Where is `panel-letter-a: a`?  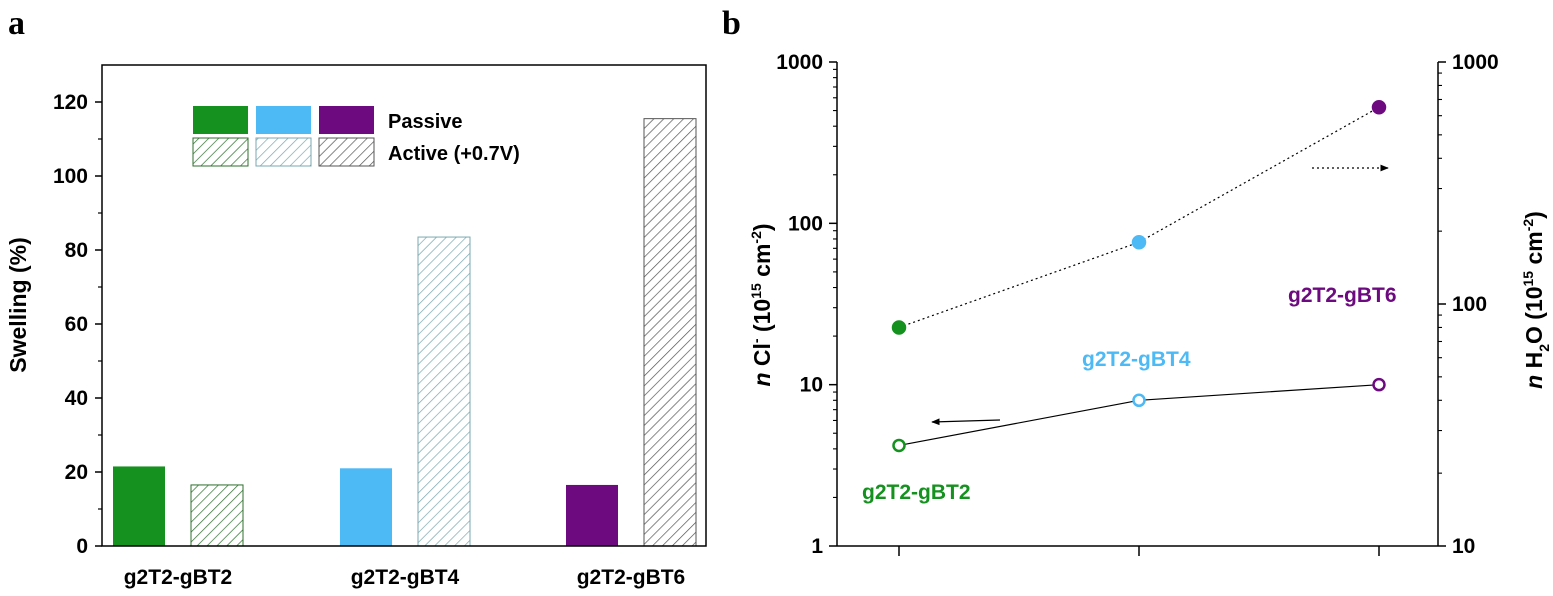 panel-letter-a: a is located at coordinates (16, 23).